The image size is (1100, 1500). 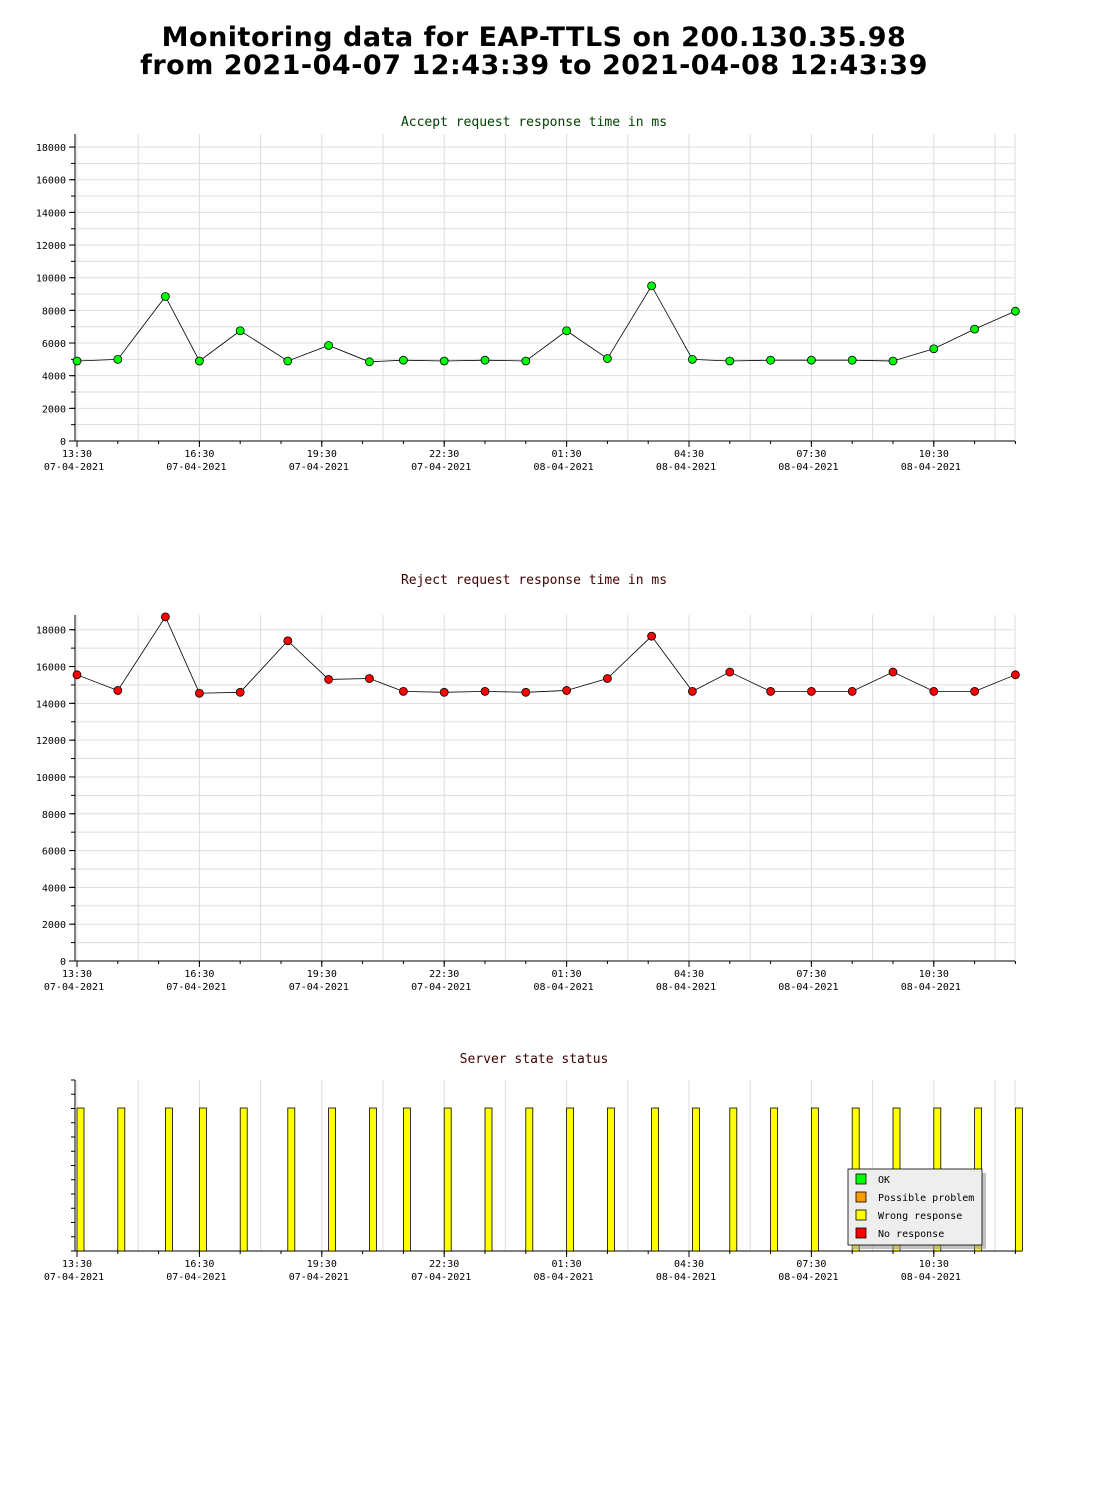 What do you see at coordinates (567, 974) in the screenshot?
I see `reject-x-tick-time: 01:30` at bounding box center [567, 974].